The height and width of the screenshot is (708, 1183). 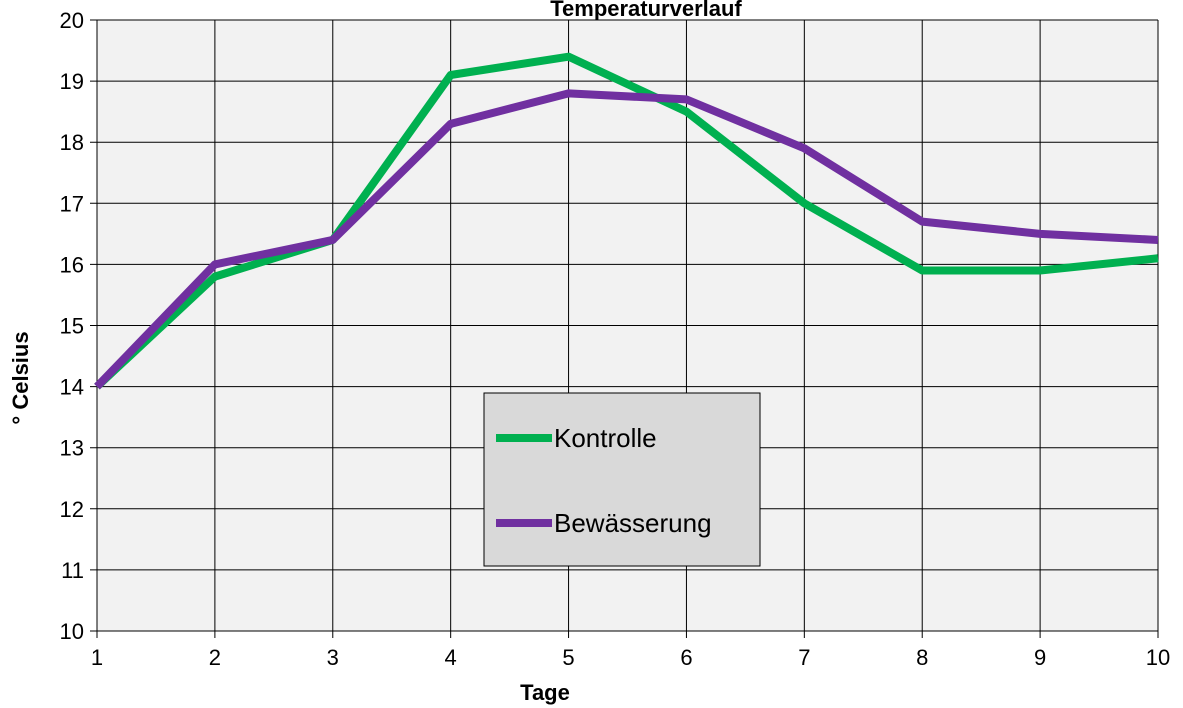 I want to click on y-tick-label: 15, so click(x=72, y=326).